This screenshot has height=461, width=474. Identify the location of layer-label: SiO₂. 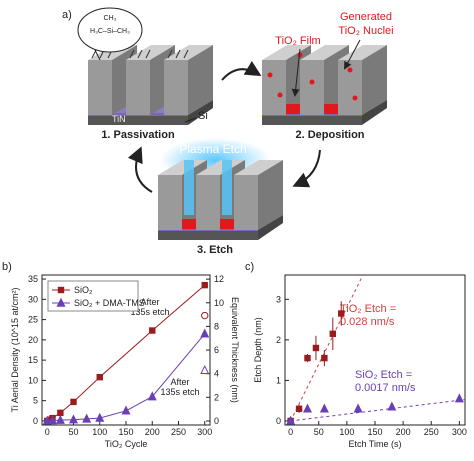
(79, 89).